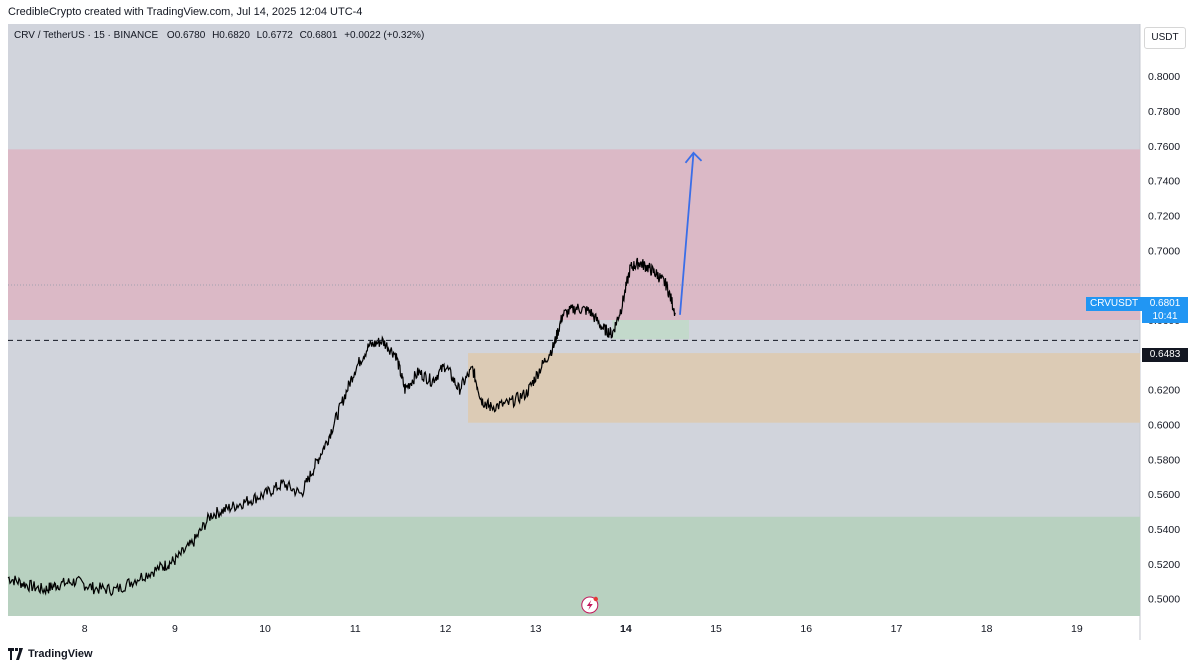  What do you see at coordinates (175, 629) in the screenshot?
I see `x-tick-label: 9` at bounding box center [175, 629].